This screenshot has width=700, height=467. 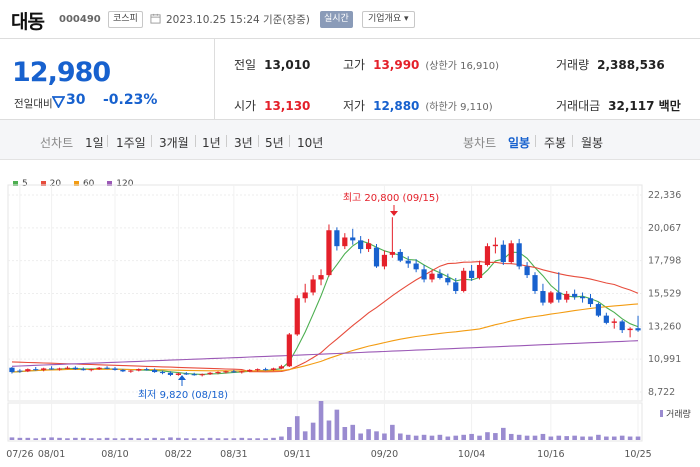 What do you see at coordinates (661, 392) in the screenshot?
I see `y-tick-label: 8,722` at bounding box center [661, 392].